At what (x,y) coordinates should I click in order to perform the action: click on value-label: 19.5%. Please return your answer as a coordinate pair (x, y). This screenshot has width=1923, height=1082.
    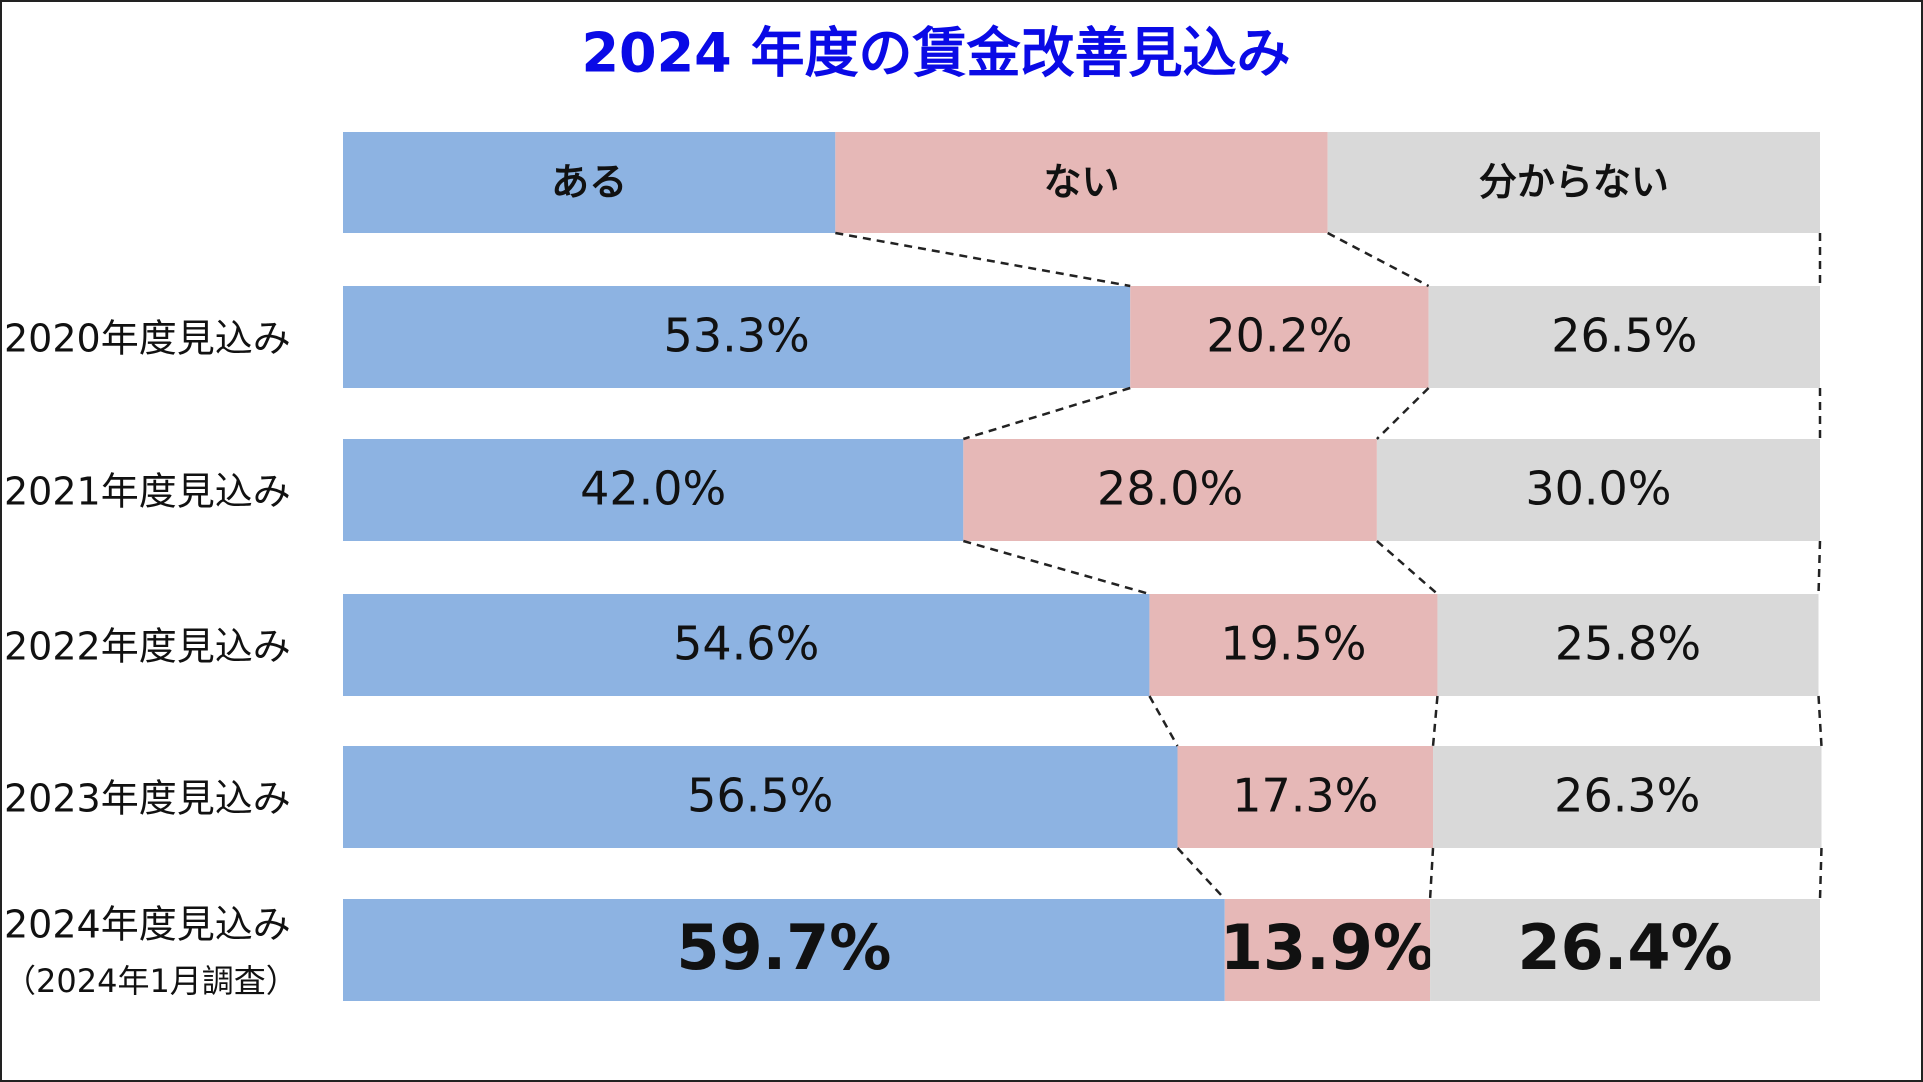
    Looking at the image, I should click on (1293, 644).